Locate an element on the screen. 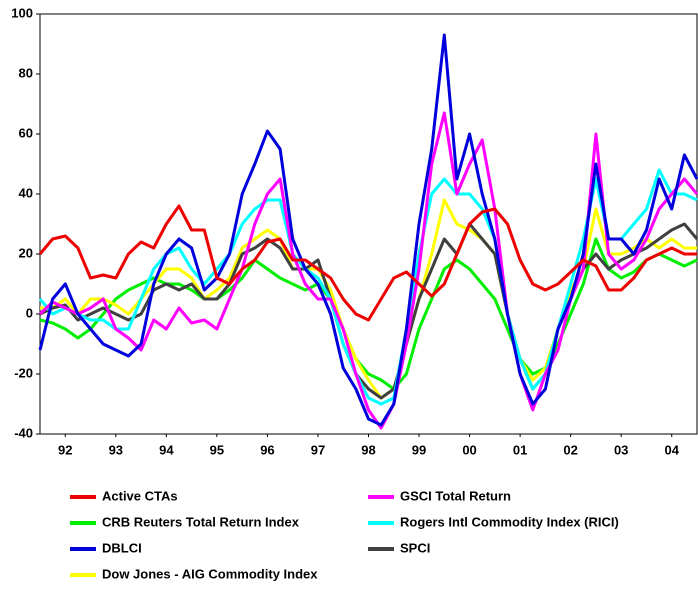 This screenshot has height=589, width=698. legend-label: SPCI is located at coordinates (415, 547).